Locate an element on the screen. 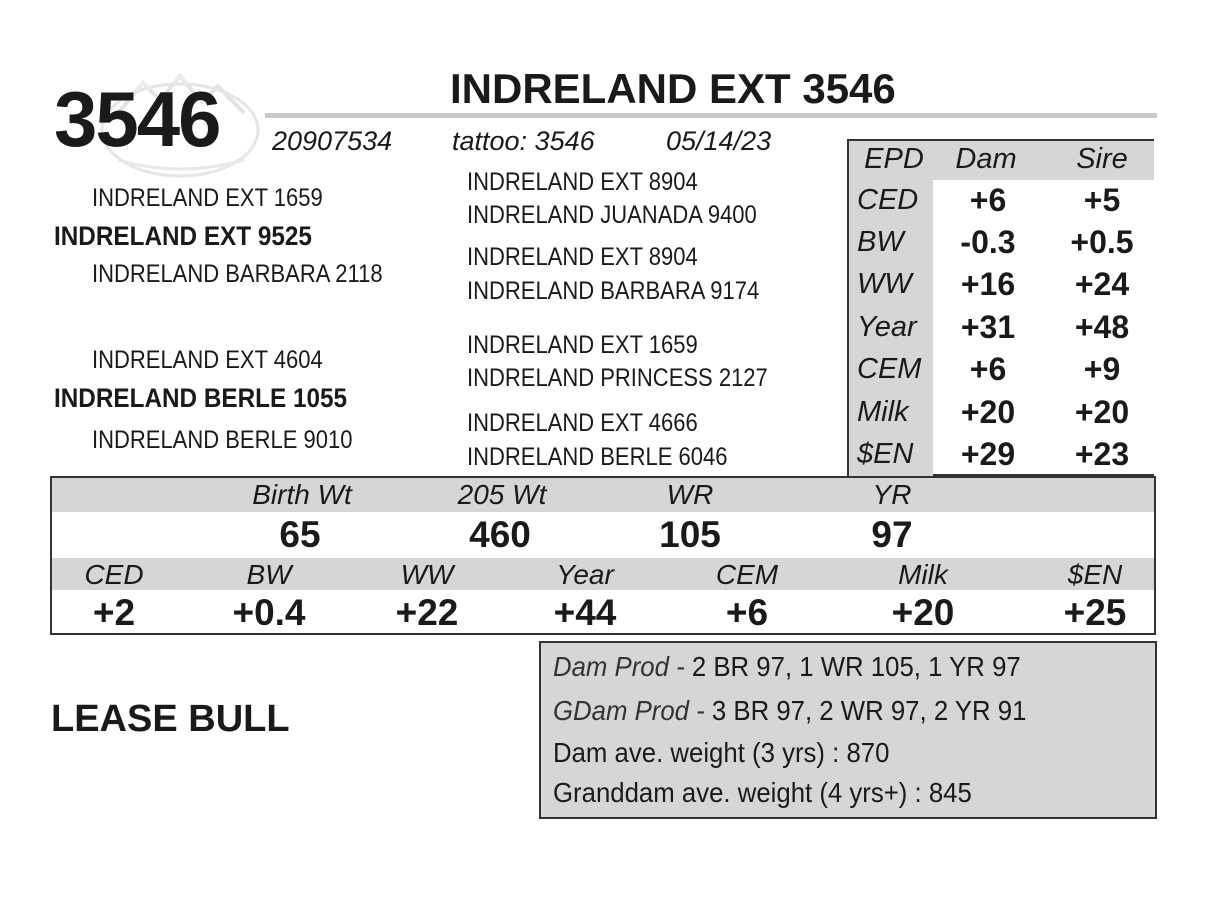 The width and height of the screenshot is (1232, 915). registration-number: 20907534 is located at coordinates (332, 141).